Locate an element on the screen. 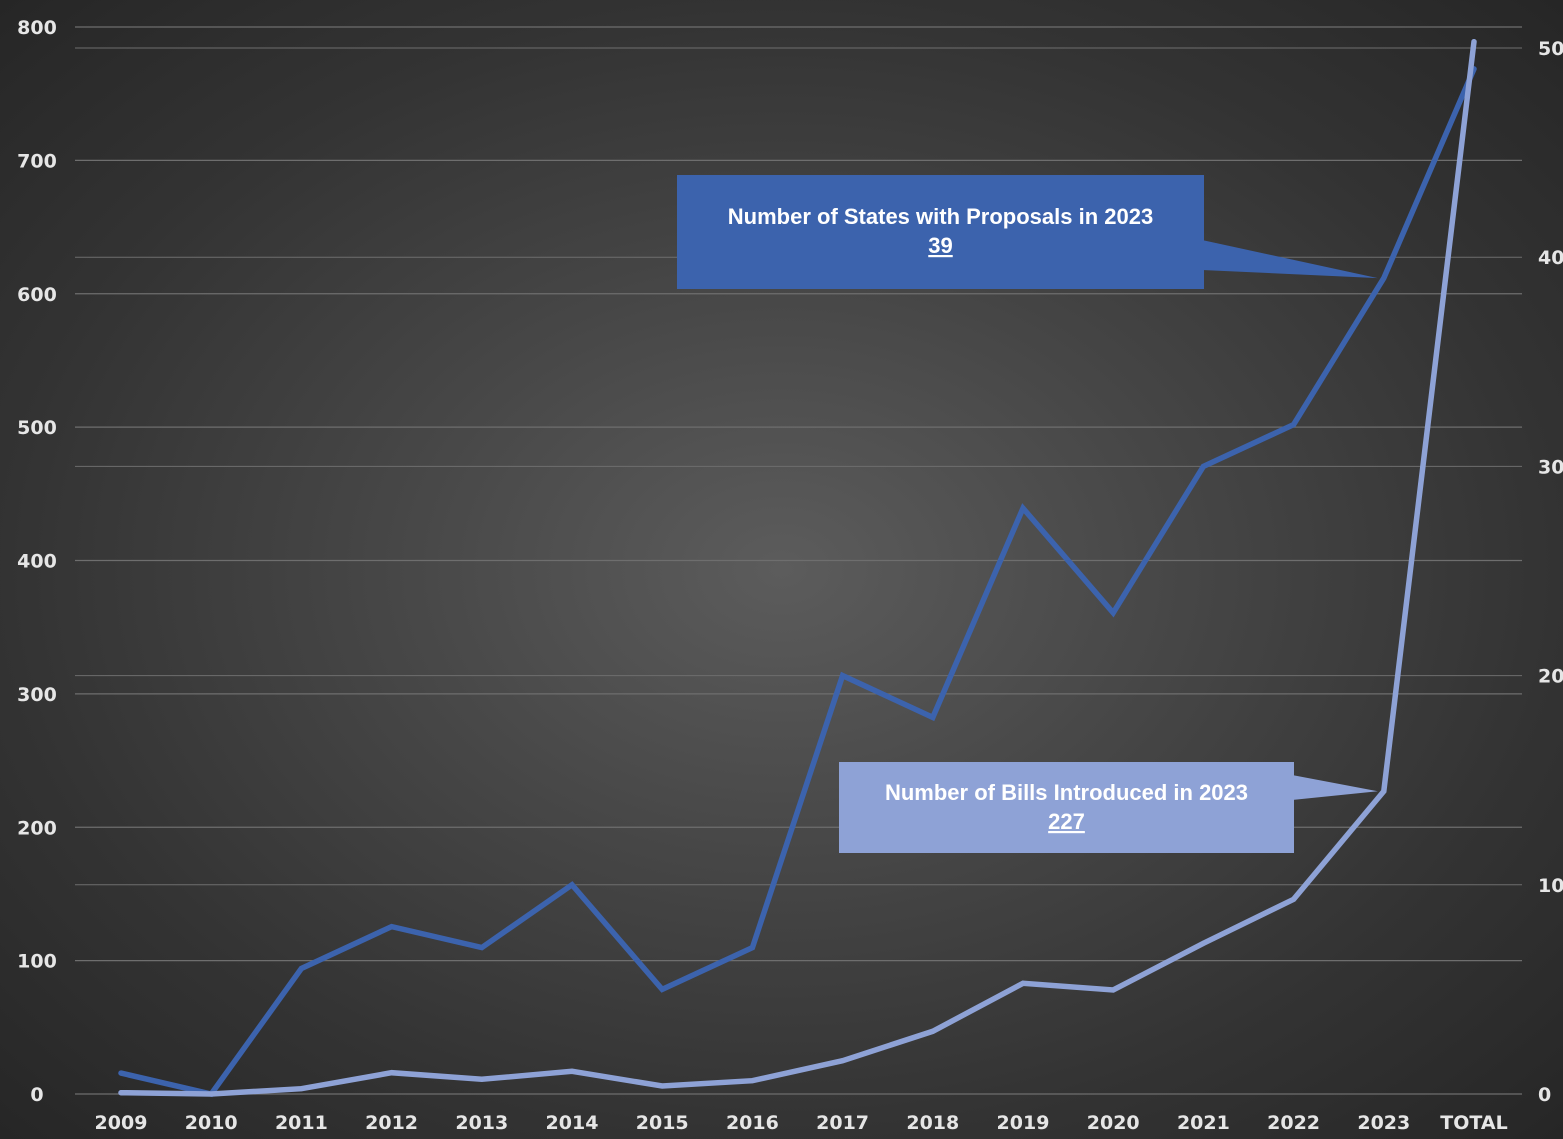  x-tick-label: 2013 is located at coordinates (481, 1123).